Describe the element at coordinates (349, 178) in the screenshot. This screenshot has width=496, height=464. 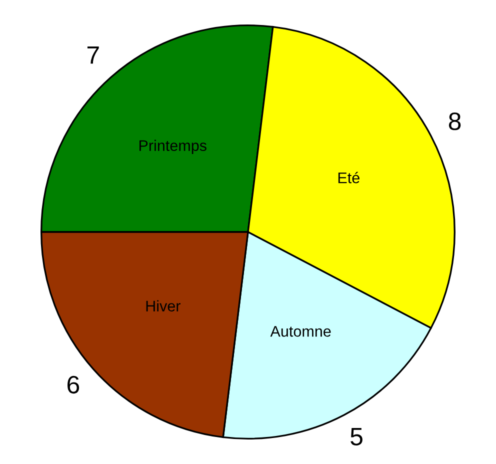
I see `slice-label: Eté` at that location.